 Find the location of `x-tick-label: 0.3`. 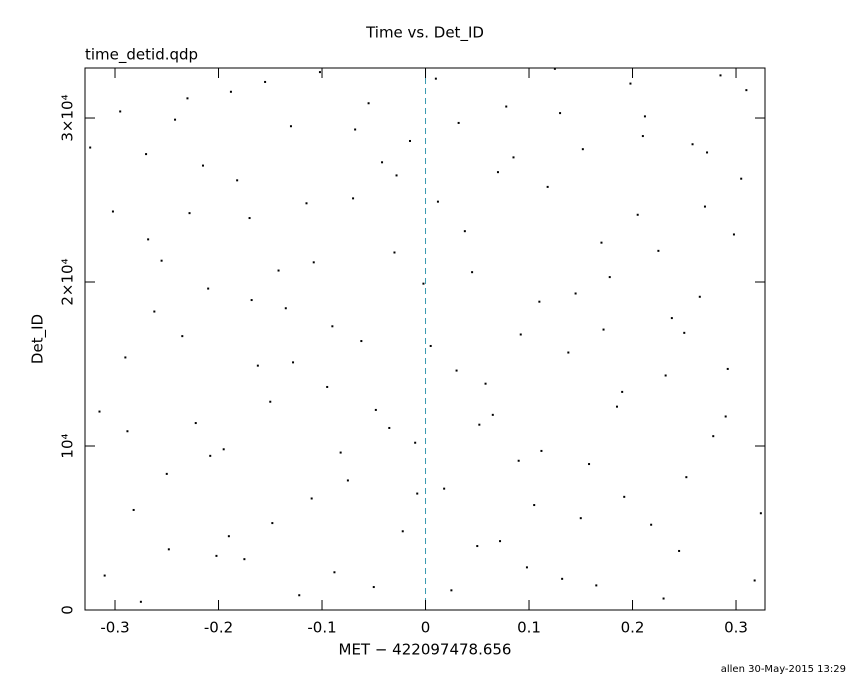

x-tick-label: 0.3 is located at coordinates (736, 628).